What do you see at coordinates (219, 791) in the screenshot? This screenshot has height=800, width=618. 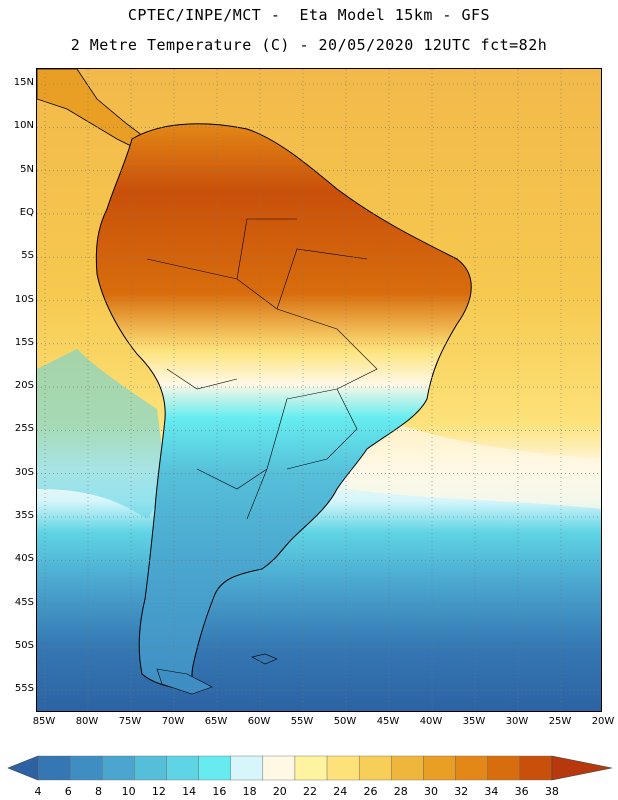 I see `colorbar-tick-label: 16` at bounding box center [219, 791].